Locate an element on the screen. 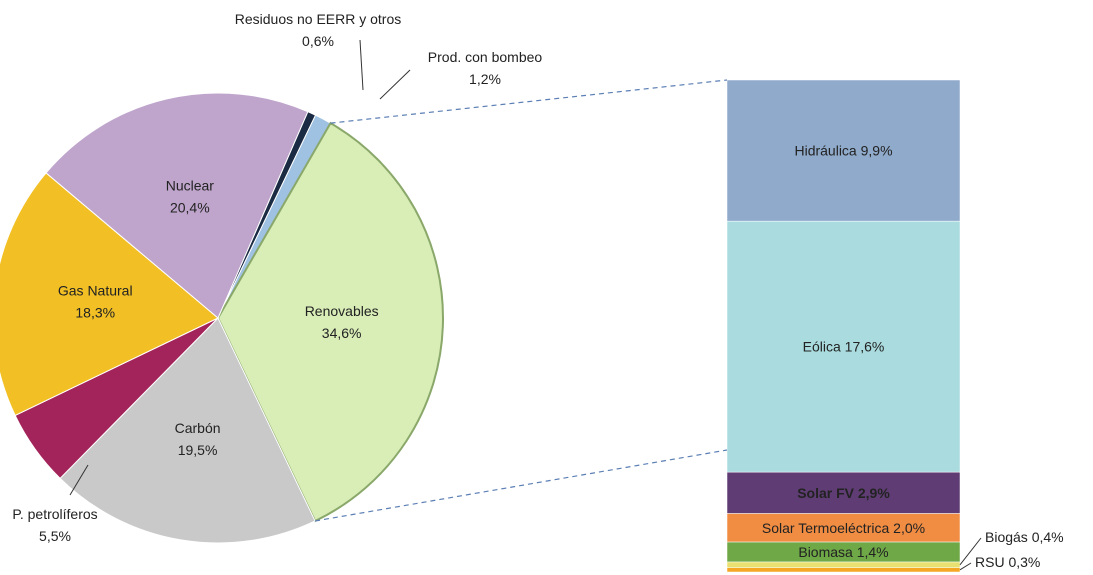  slice-label: Carbón 19,5% is located at coordinates (198, 439).